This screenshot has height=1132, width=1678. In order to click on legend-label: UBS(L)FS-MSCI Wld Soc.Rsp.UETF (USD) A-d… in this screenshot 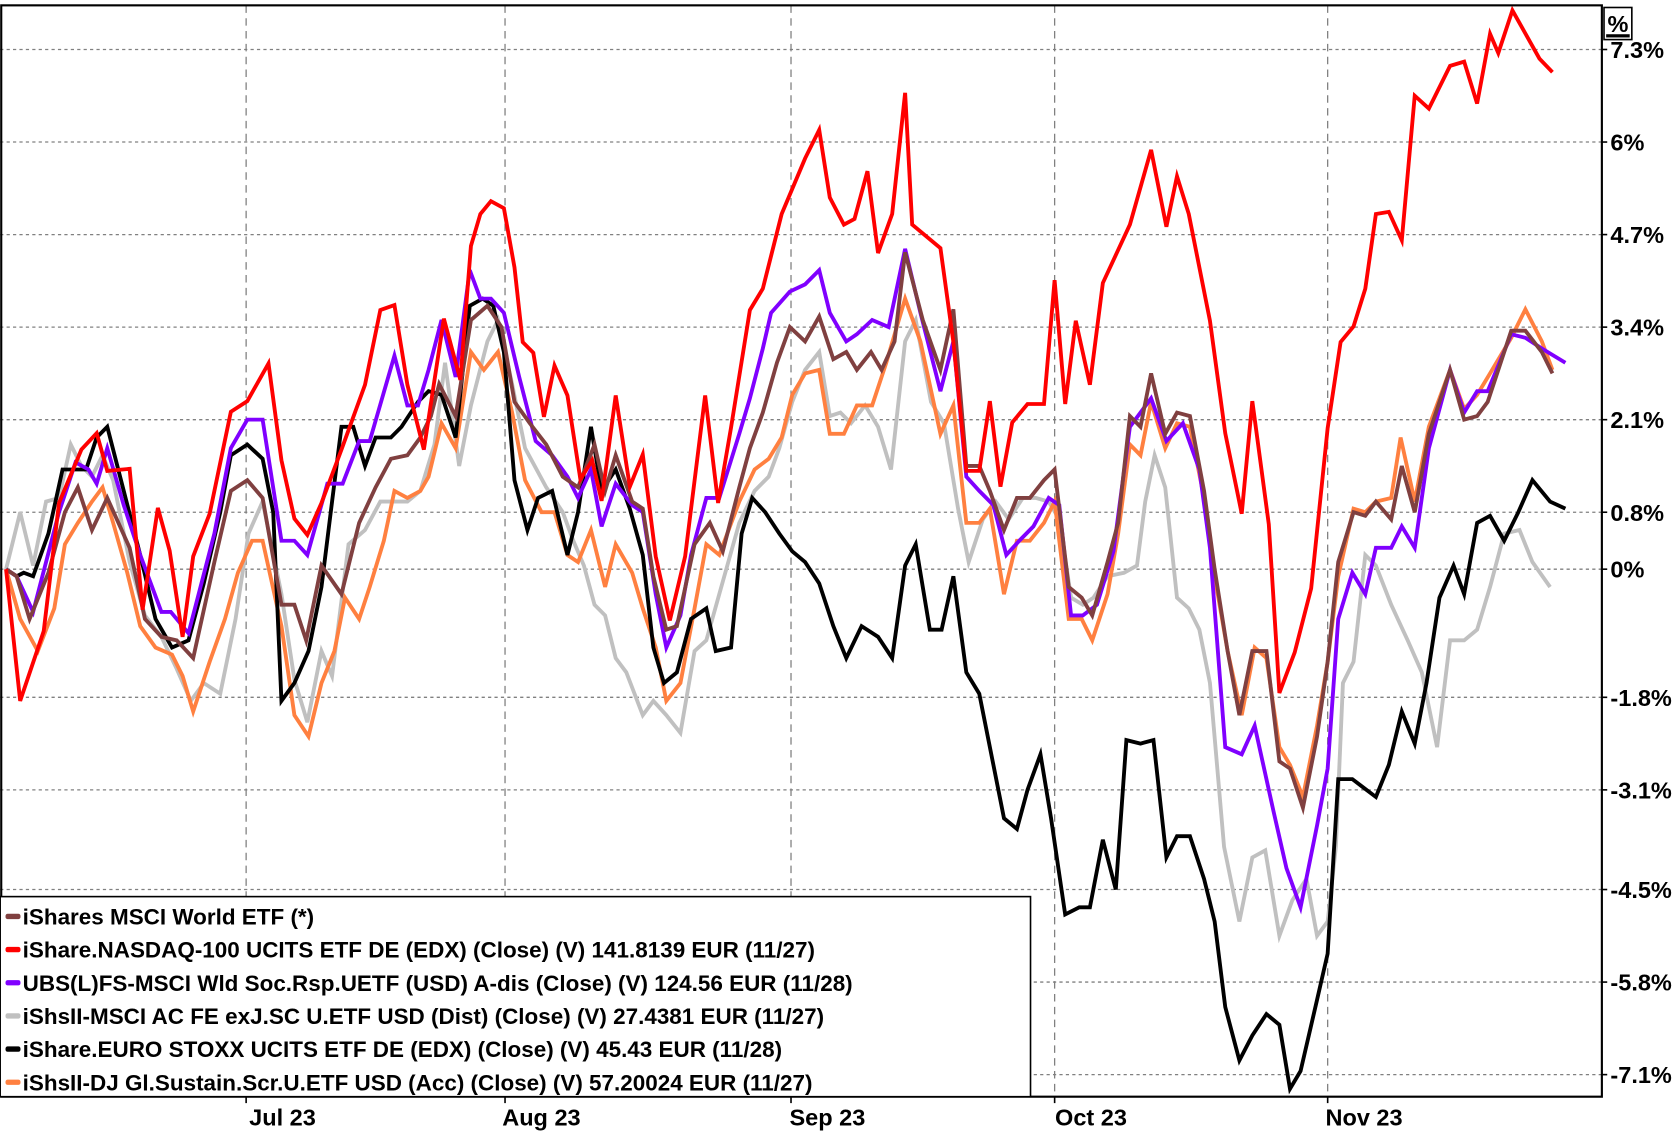, I will do `click(438, 983)`.